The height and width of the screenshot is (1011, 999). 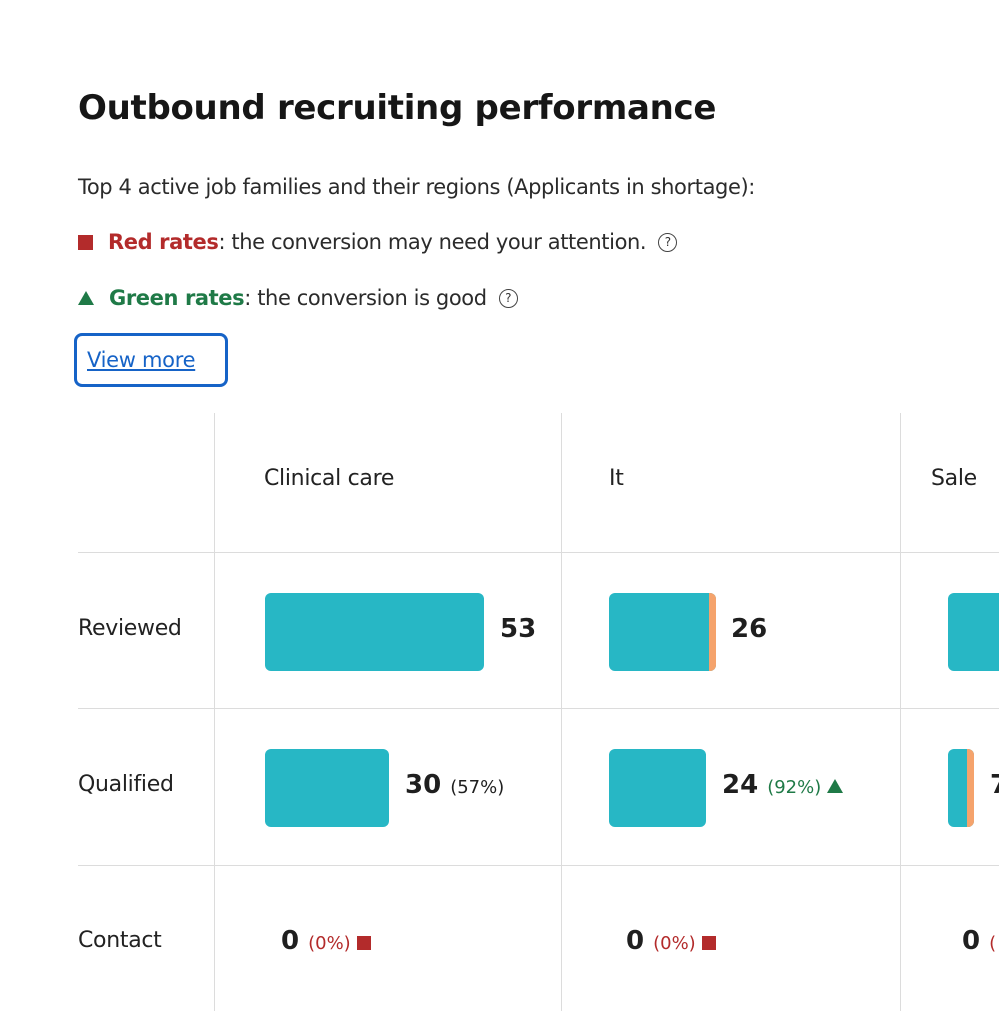 I want to click on legend-green-rates: Green rates : the conversion is good ?, so click(x=298, y=298).